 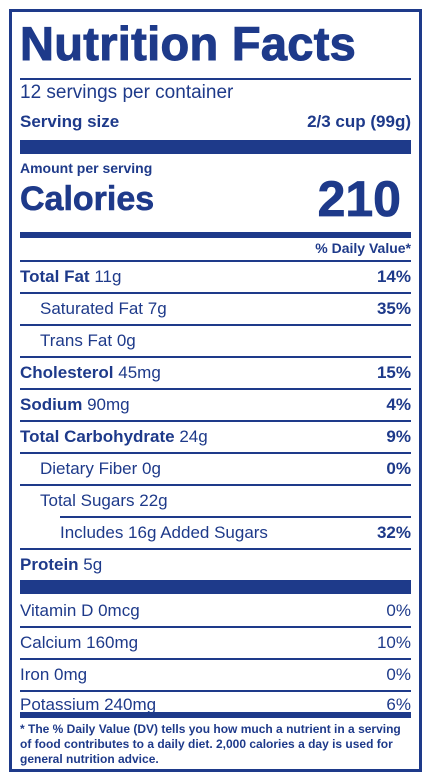 What do you see at coordinates (80, 610) in the screenshot?
I see `vitamin-name: Vitamin D 0mcg` at bounding box center [80, 610].